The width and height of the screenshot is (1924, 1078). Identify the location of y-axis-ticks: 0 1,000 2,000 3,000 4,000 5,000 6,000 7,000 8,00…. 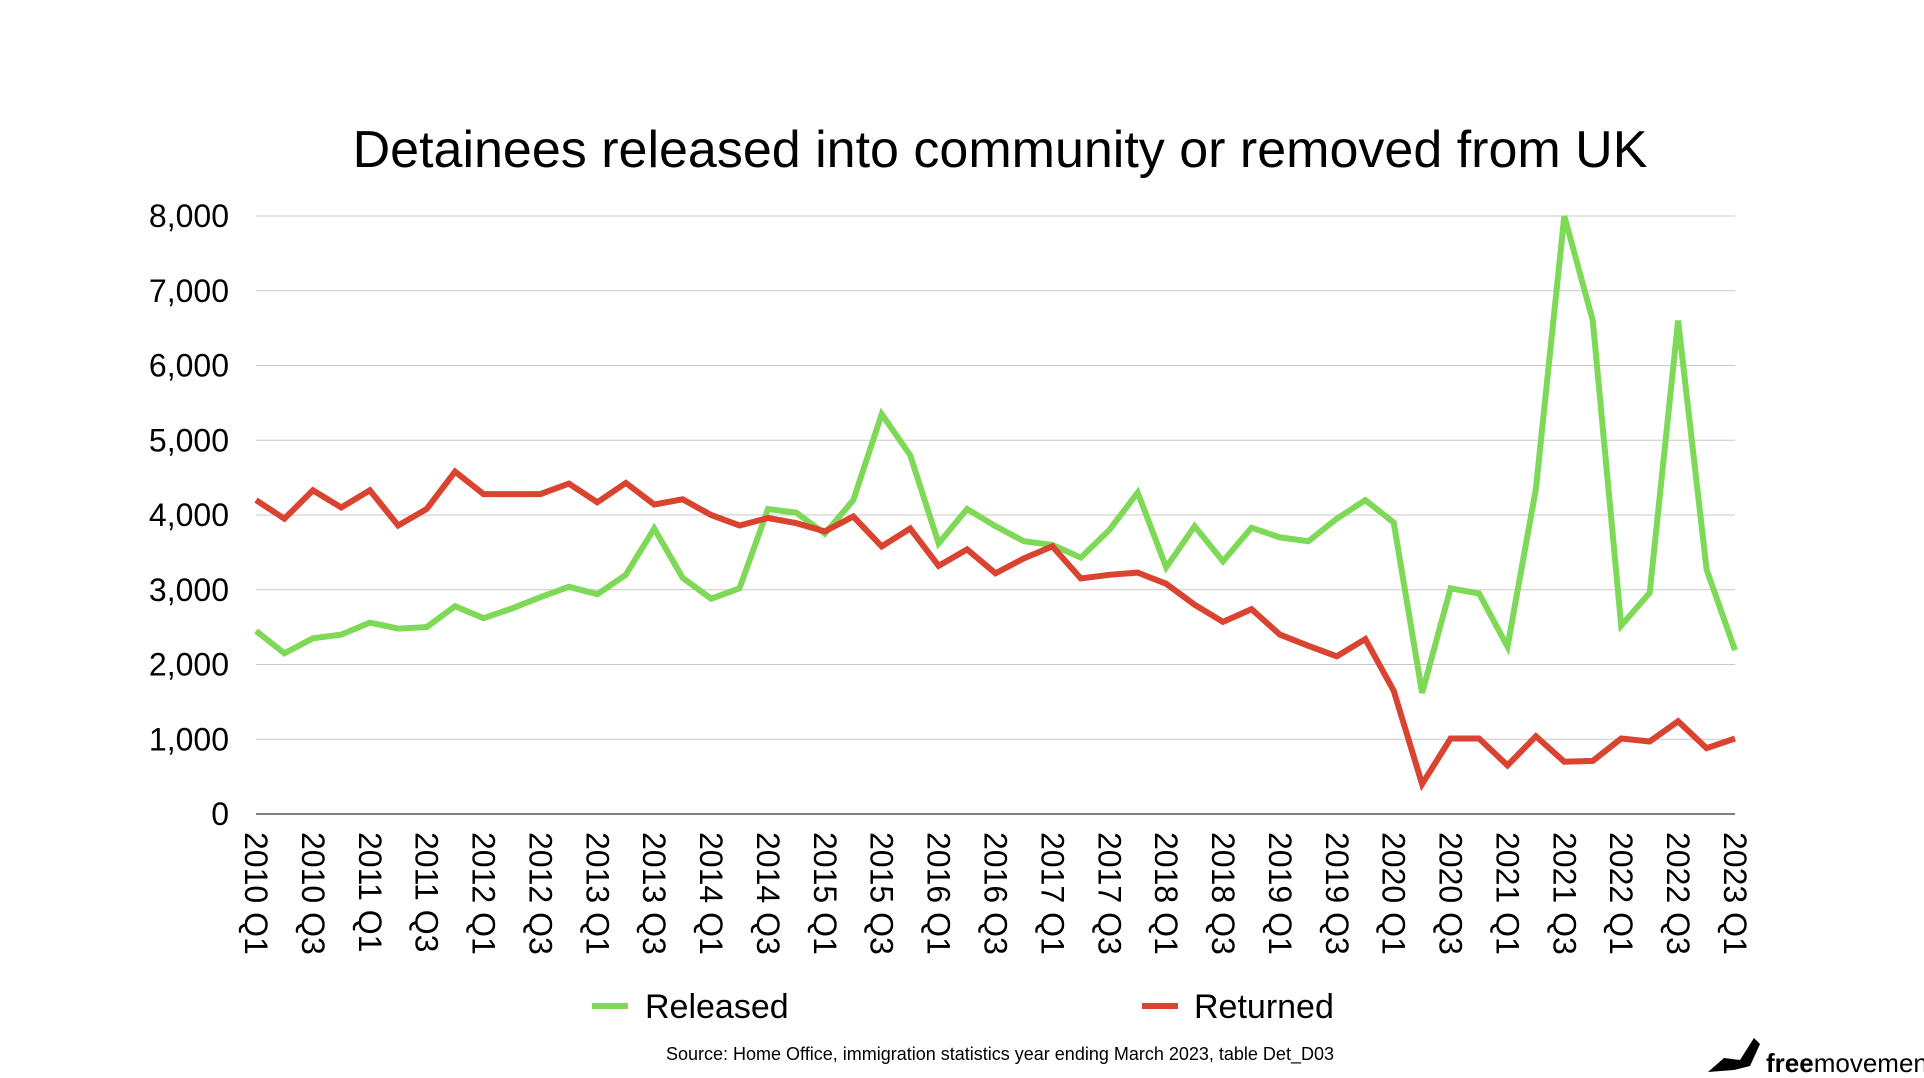
(189, 515).